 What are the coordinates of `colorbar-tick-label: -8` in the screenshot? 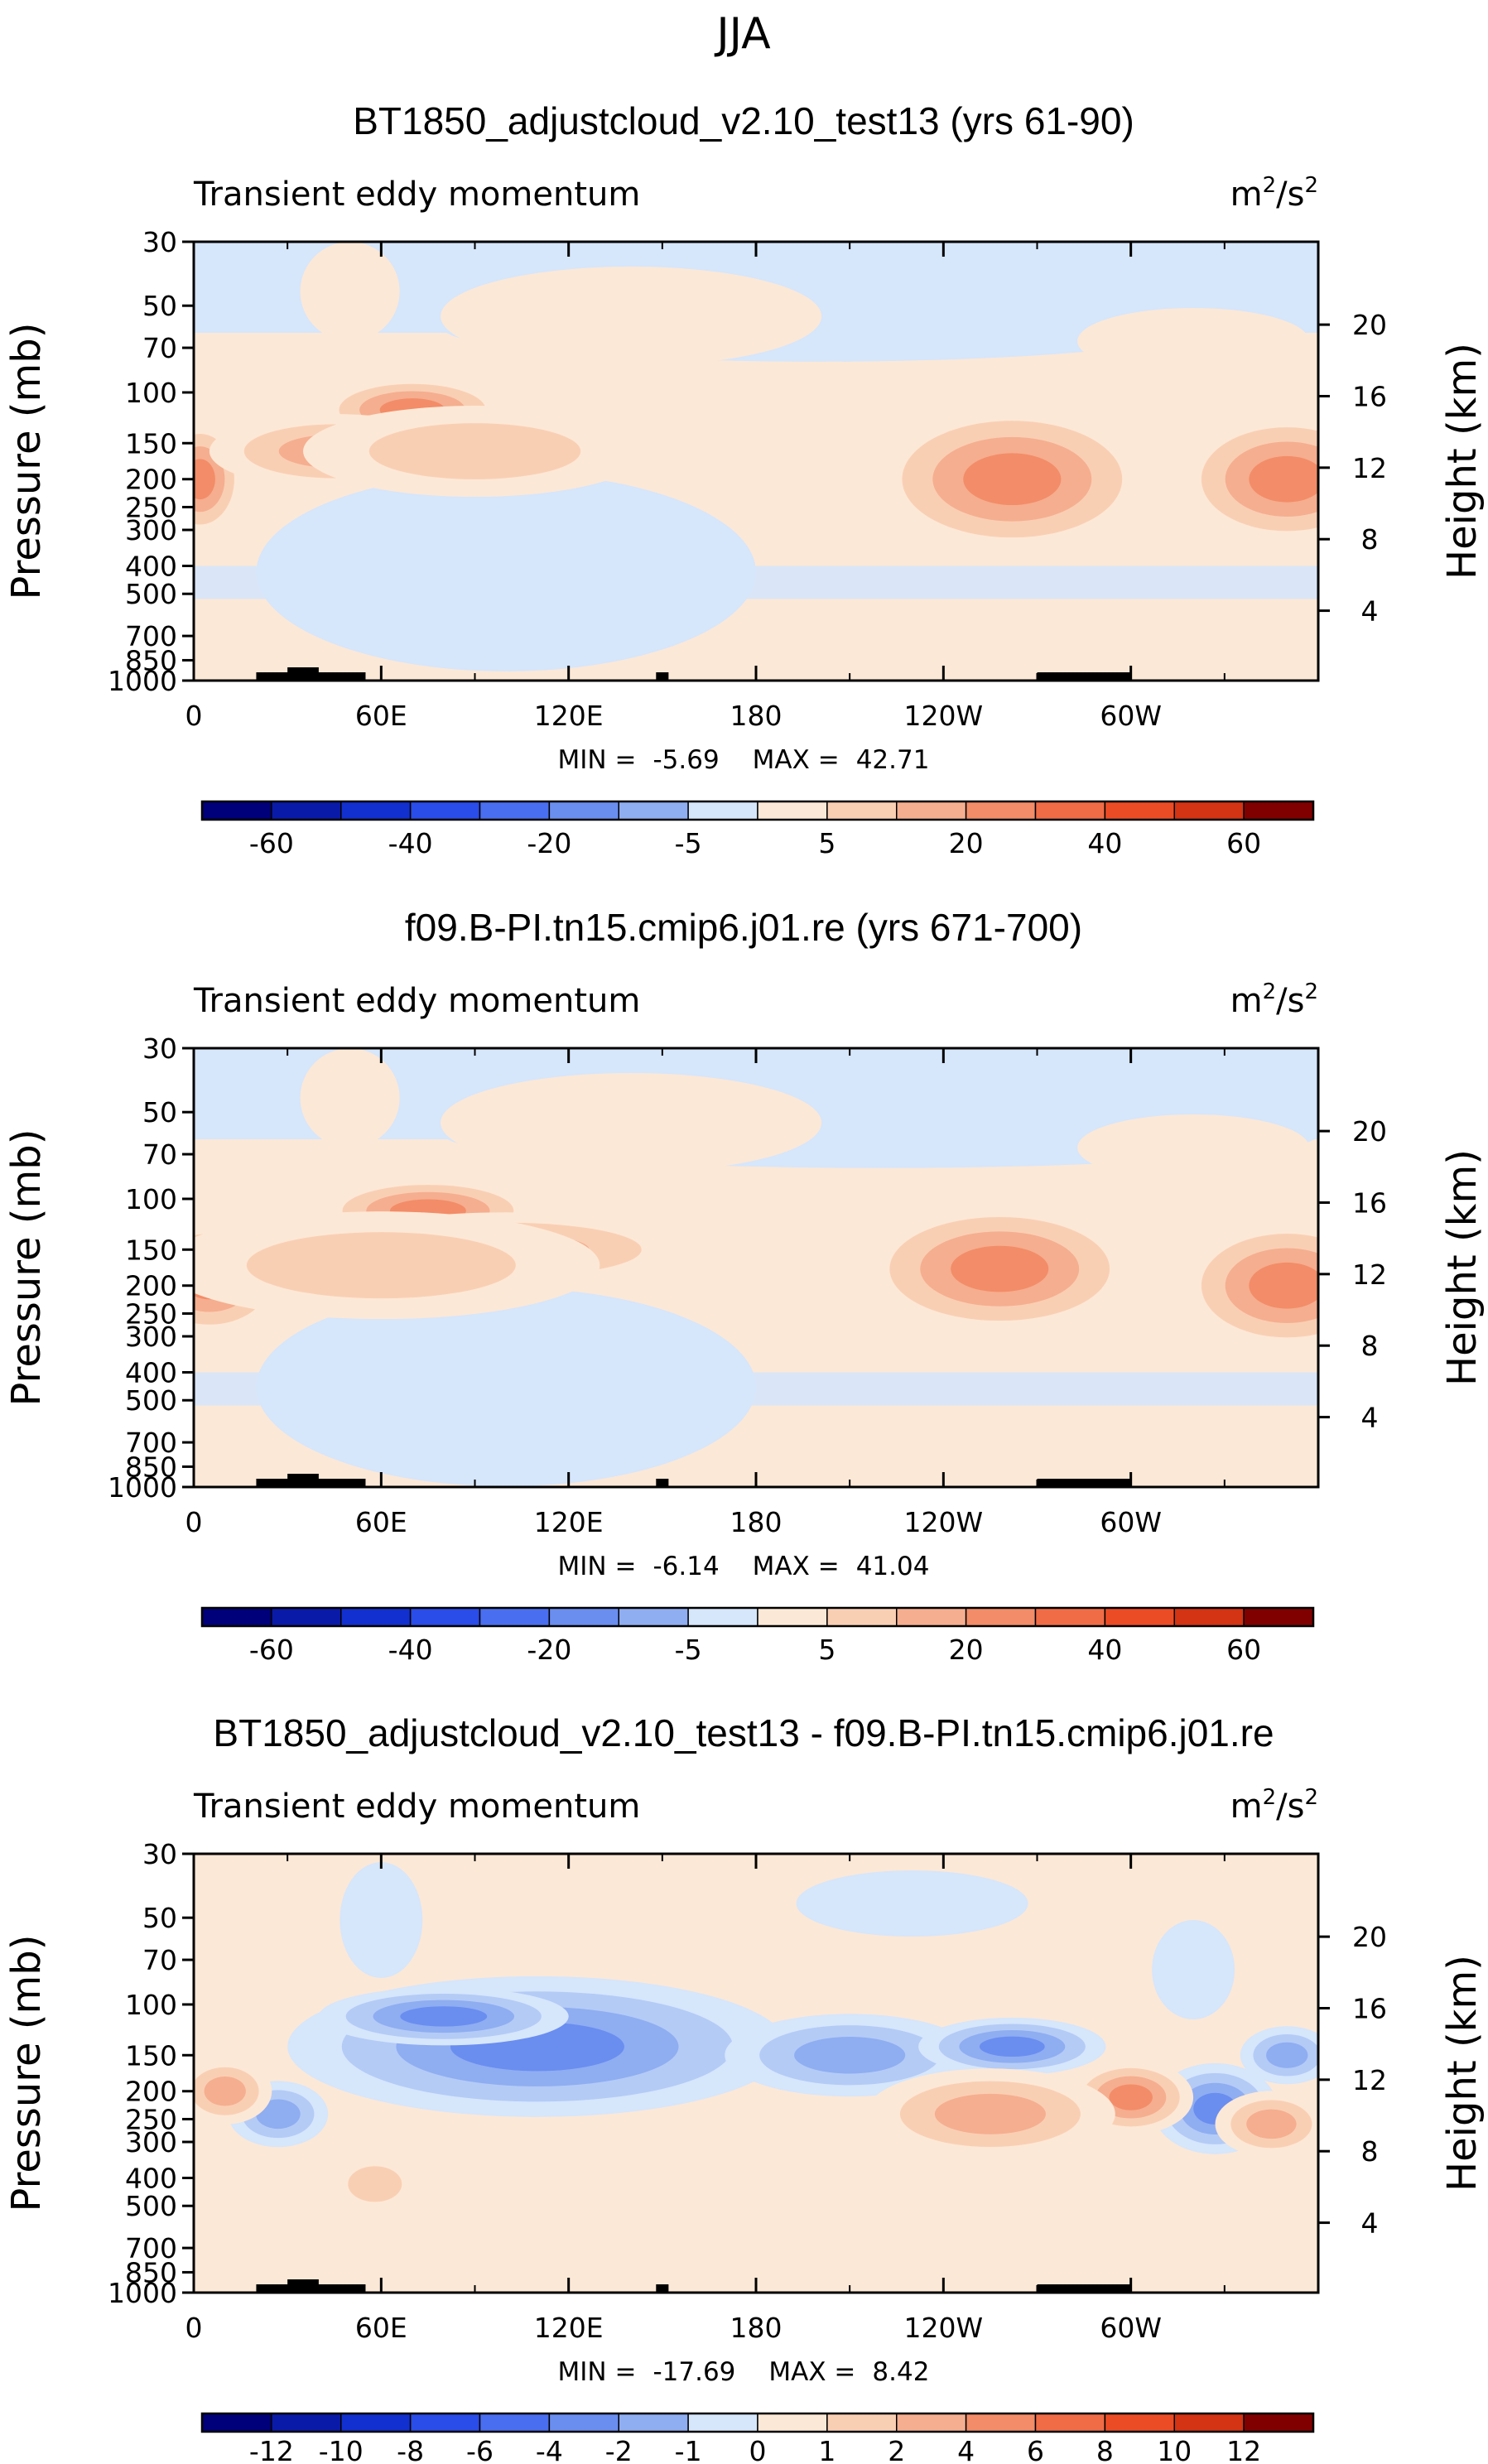 It's located at (411, 2450).